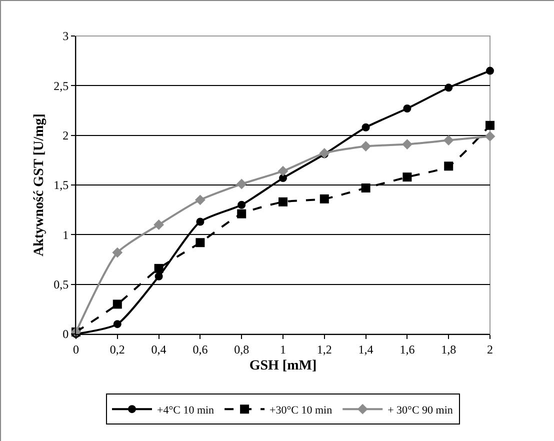 The height and width of the screenshot is (441, 554). Describe the element at coordinates (242, 349) in the screenshot. I see `x-tick-label: 0,8` at that location.